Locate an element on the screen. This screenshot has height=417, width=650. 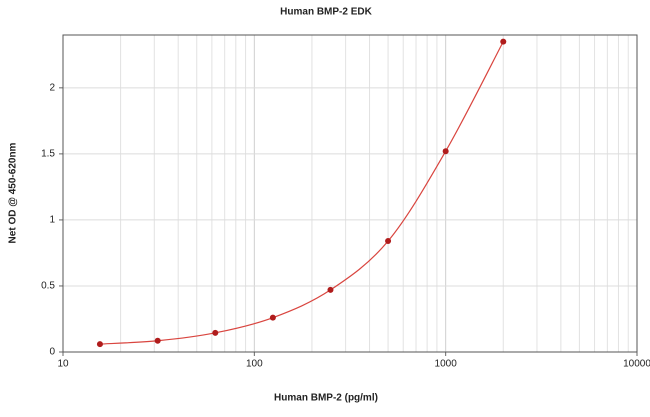
x-tick-label: 10000 is located at coordinates (636, 364).